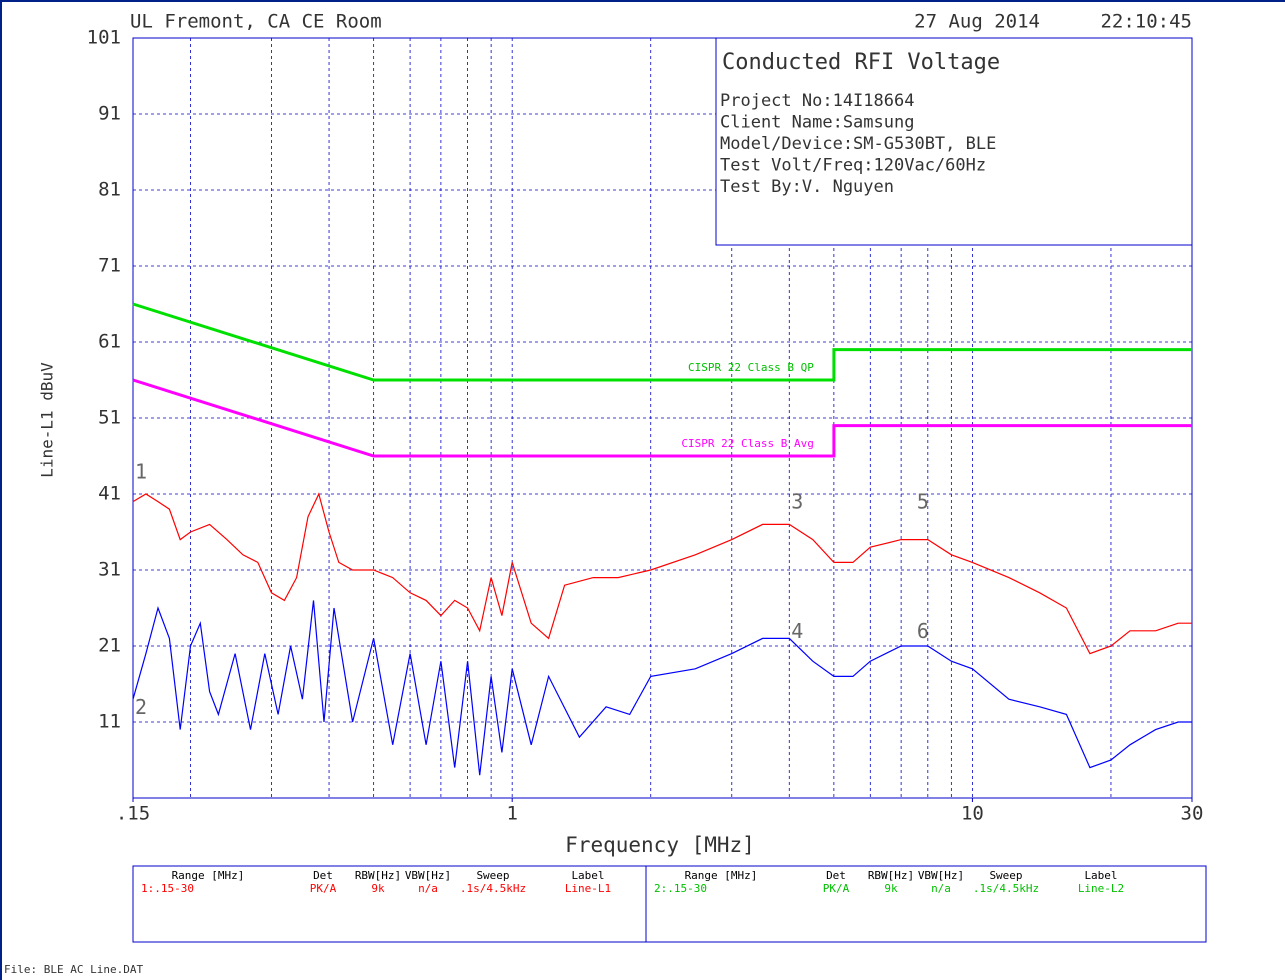  I want to click on info-line: Model/Device:SM-G530BT, BLE, so click(858, 144).